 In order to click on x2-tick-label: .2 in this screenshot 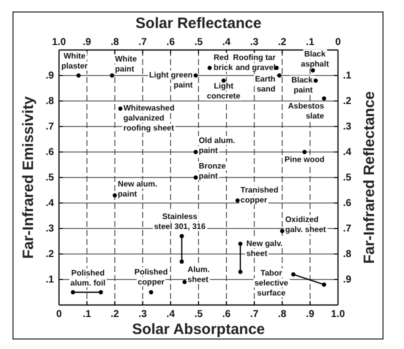, I will do `click(282, 42)`.